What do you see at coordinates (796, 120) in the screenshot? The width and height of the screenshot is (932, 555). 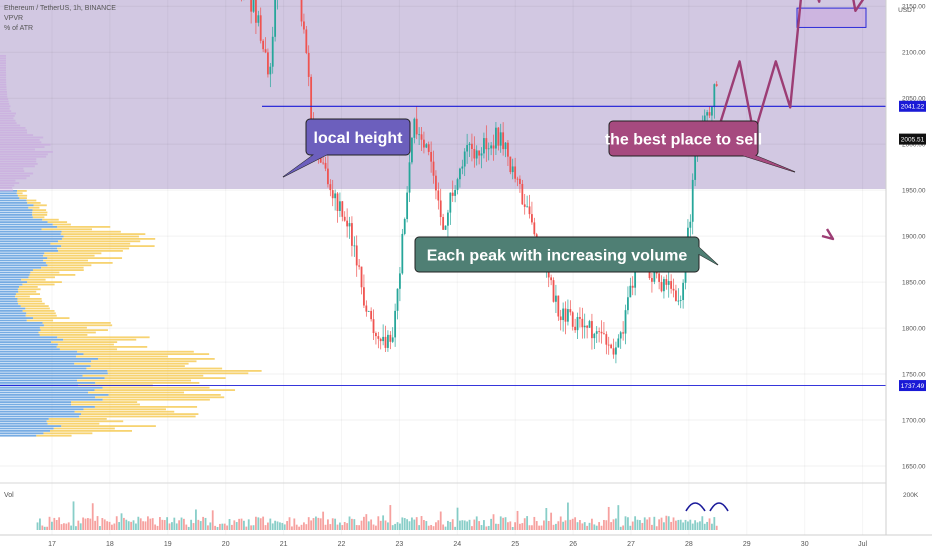 I see `projection-path` at bounding box center [796, 120].